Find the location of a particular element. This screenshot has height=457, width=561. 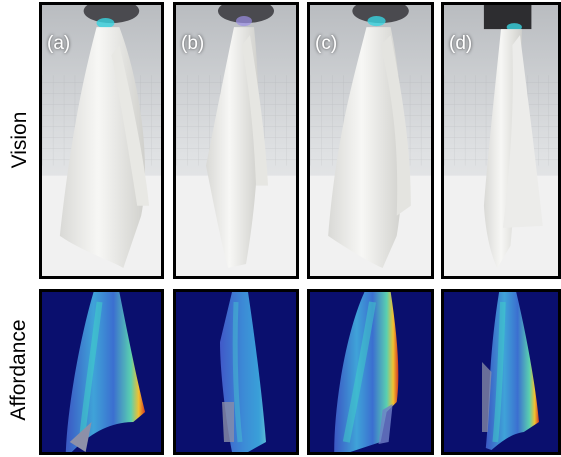

affordance-heatmap-a is located at coordinates (101, 372).